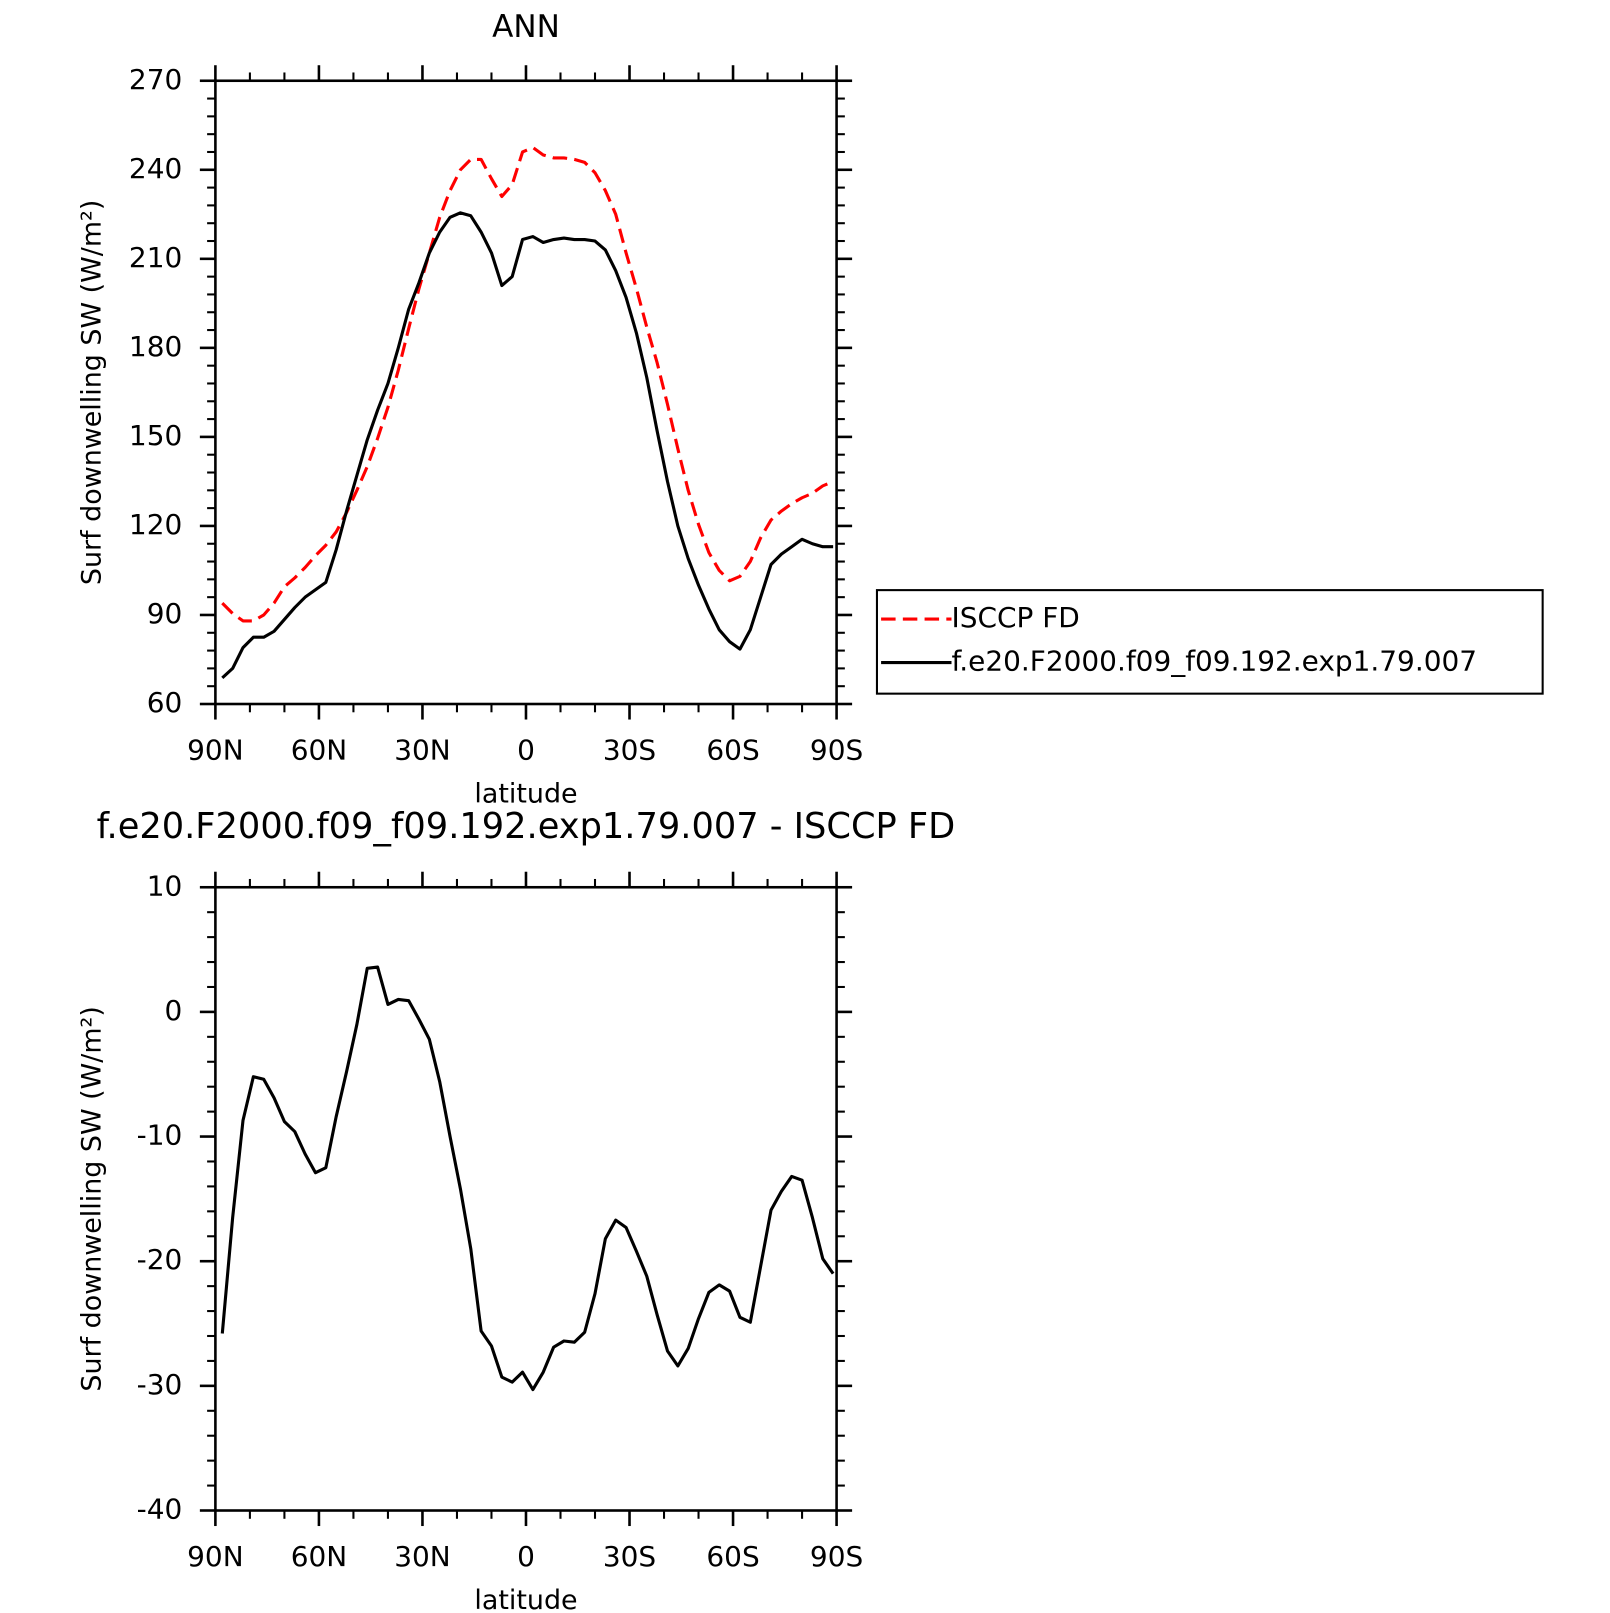 Image resolution: width=1610 pixels, height=1613 pixels. I want to click on legend-box, so click(1209, 642).